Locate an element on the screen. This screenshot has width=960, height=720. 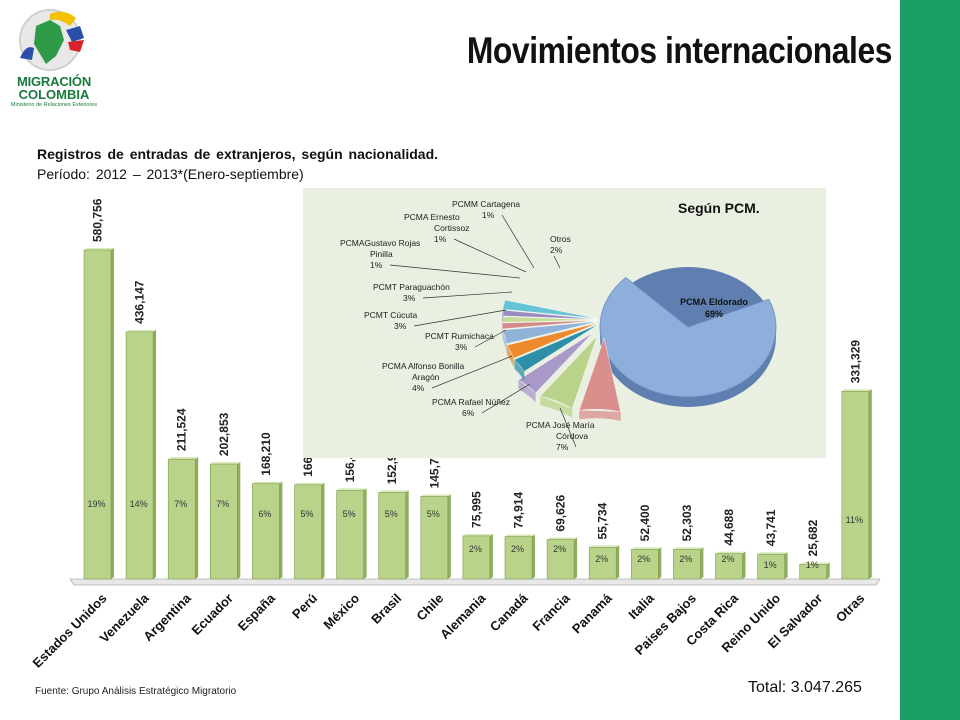
bar-italia is located at coordinates (644, 564).